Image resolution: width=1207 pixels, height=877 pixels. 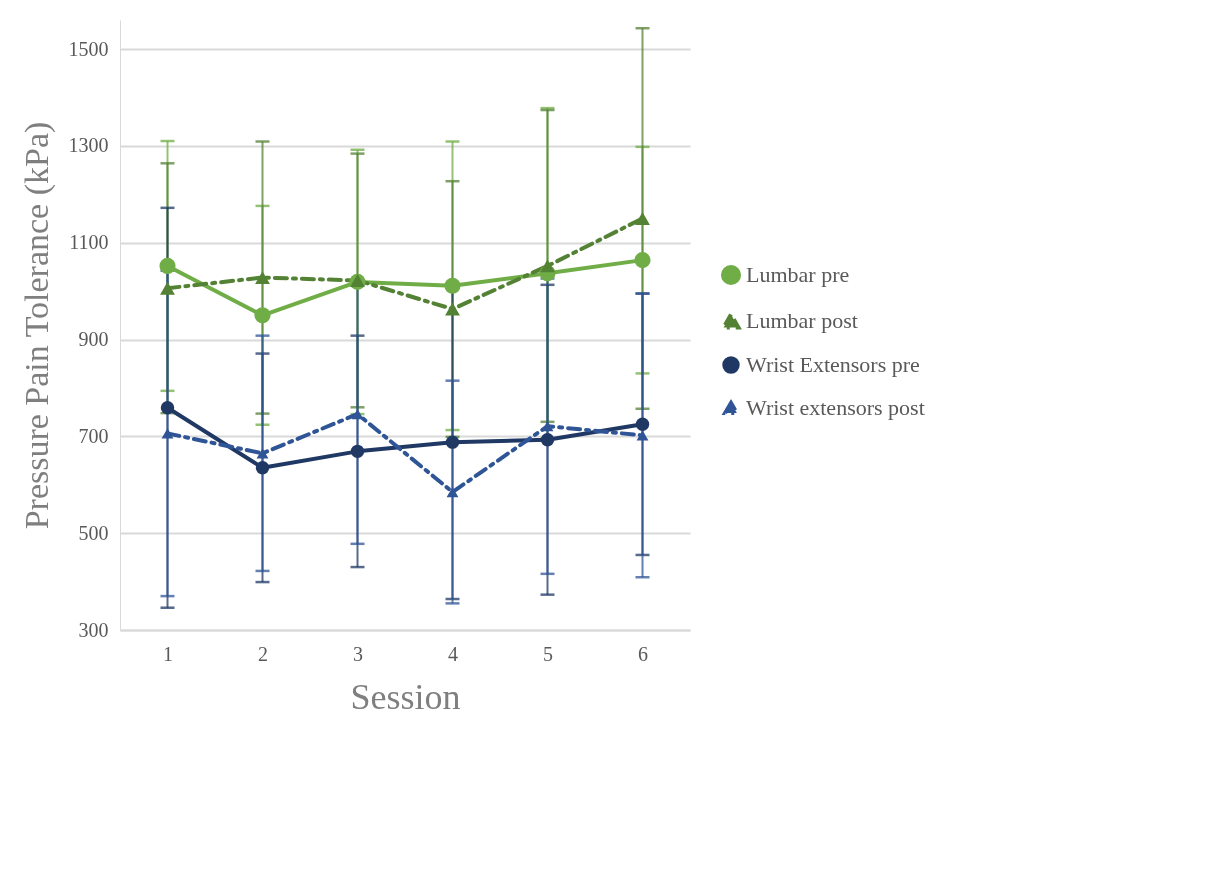 What do you see at coordinates (93, 629) in the screenshot?
I see `y-tick-label: 300` at bounding box center [93, 629].